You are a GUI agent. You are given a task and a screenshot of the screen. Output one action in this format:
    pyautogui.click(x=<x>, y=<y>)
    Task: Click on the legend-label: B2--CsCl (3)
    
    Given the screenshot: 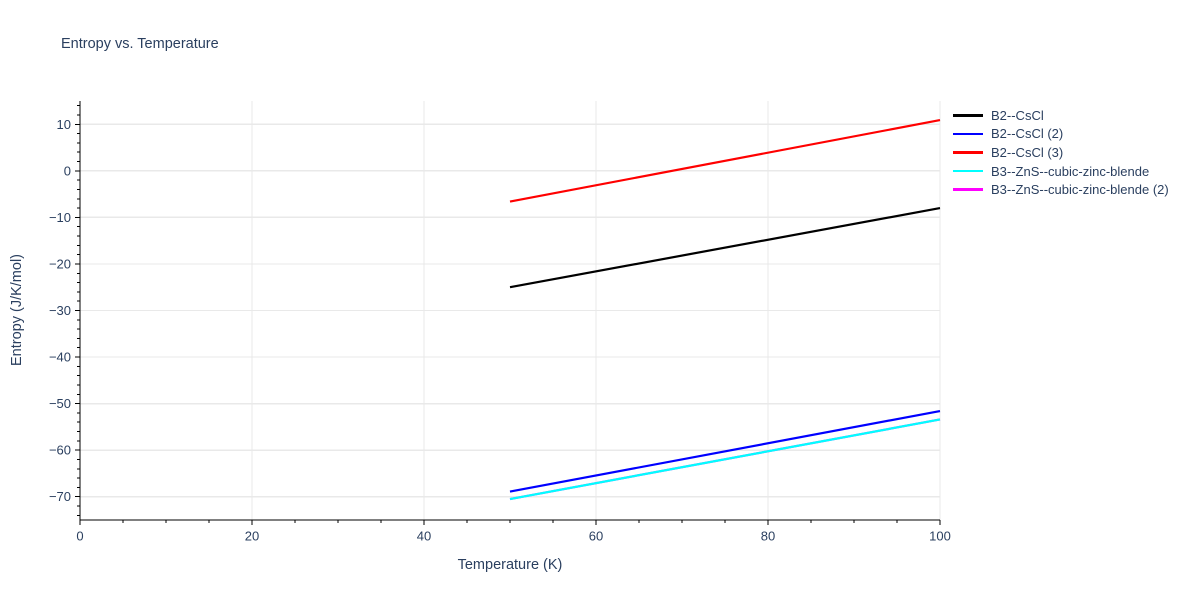 What is the action you would take?
    pyautogui.click(x=1027, y=152)
    